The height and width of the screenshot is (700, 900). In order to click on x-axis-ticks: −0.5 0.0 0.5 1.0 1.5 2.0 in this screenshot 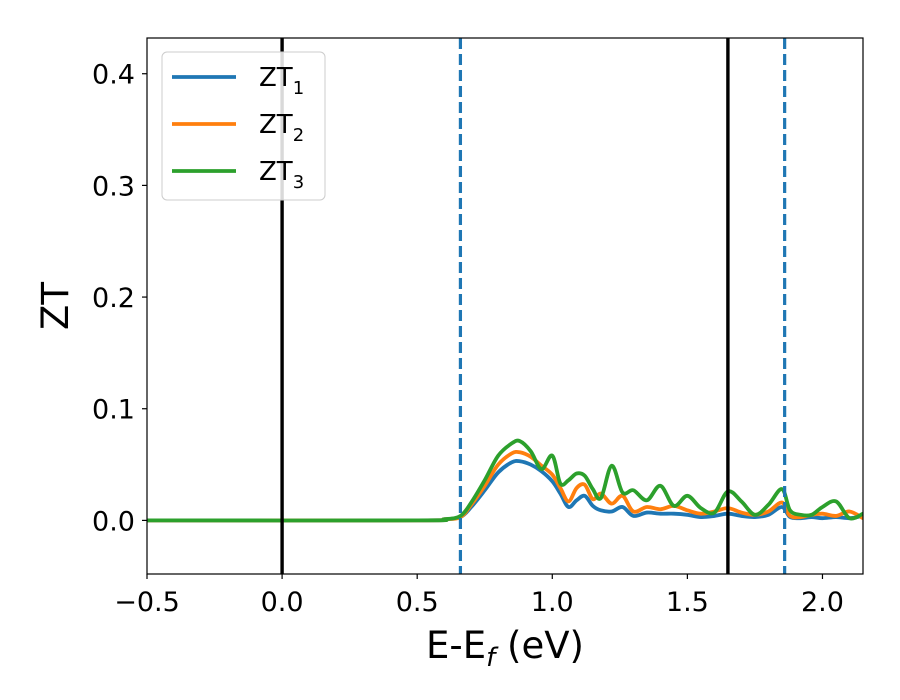, I will do `click(479, 596)`.